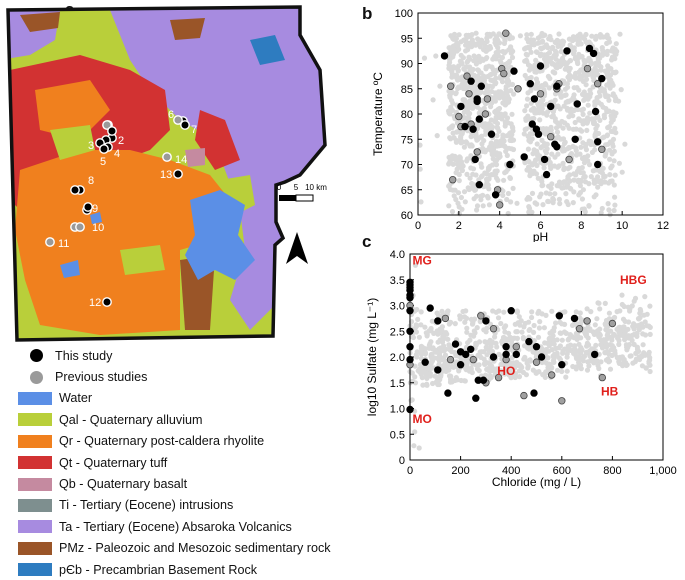 The image size is (685, 580). I want to click on water-body, so click(70, 269).